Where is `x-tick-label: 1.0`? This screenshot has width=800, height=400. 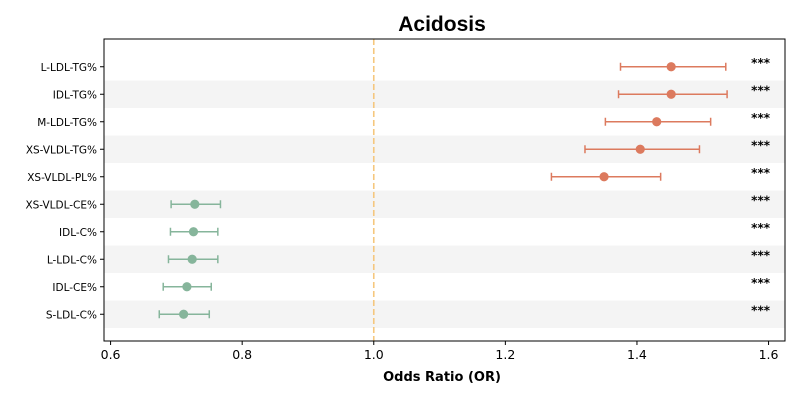 x-tick-label: 1.0 is located at coordinates (374, 354).